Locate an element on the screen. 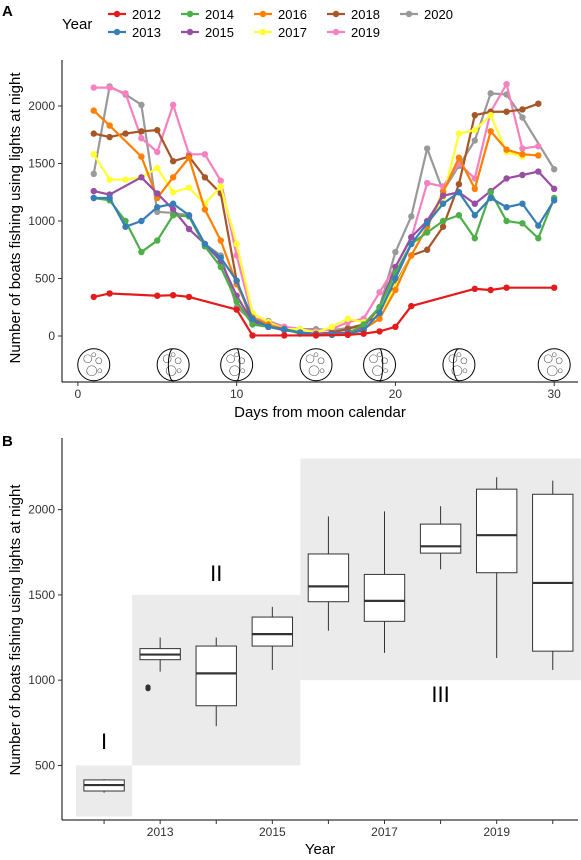 This screenshot has width=581, height=860. panel-a-x-tick-label: 0 is located at coordinates (78, 394).